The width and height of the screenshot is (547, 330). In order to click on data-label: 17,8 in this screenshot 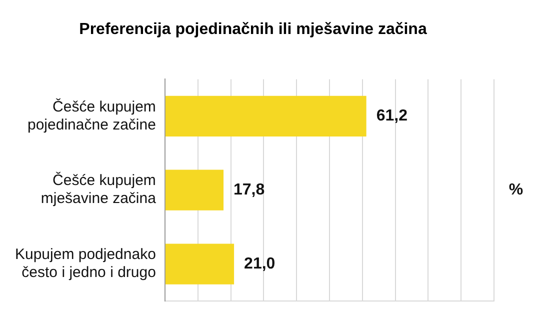, I will do `click(249, 190)`.